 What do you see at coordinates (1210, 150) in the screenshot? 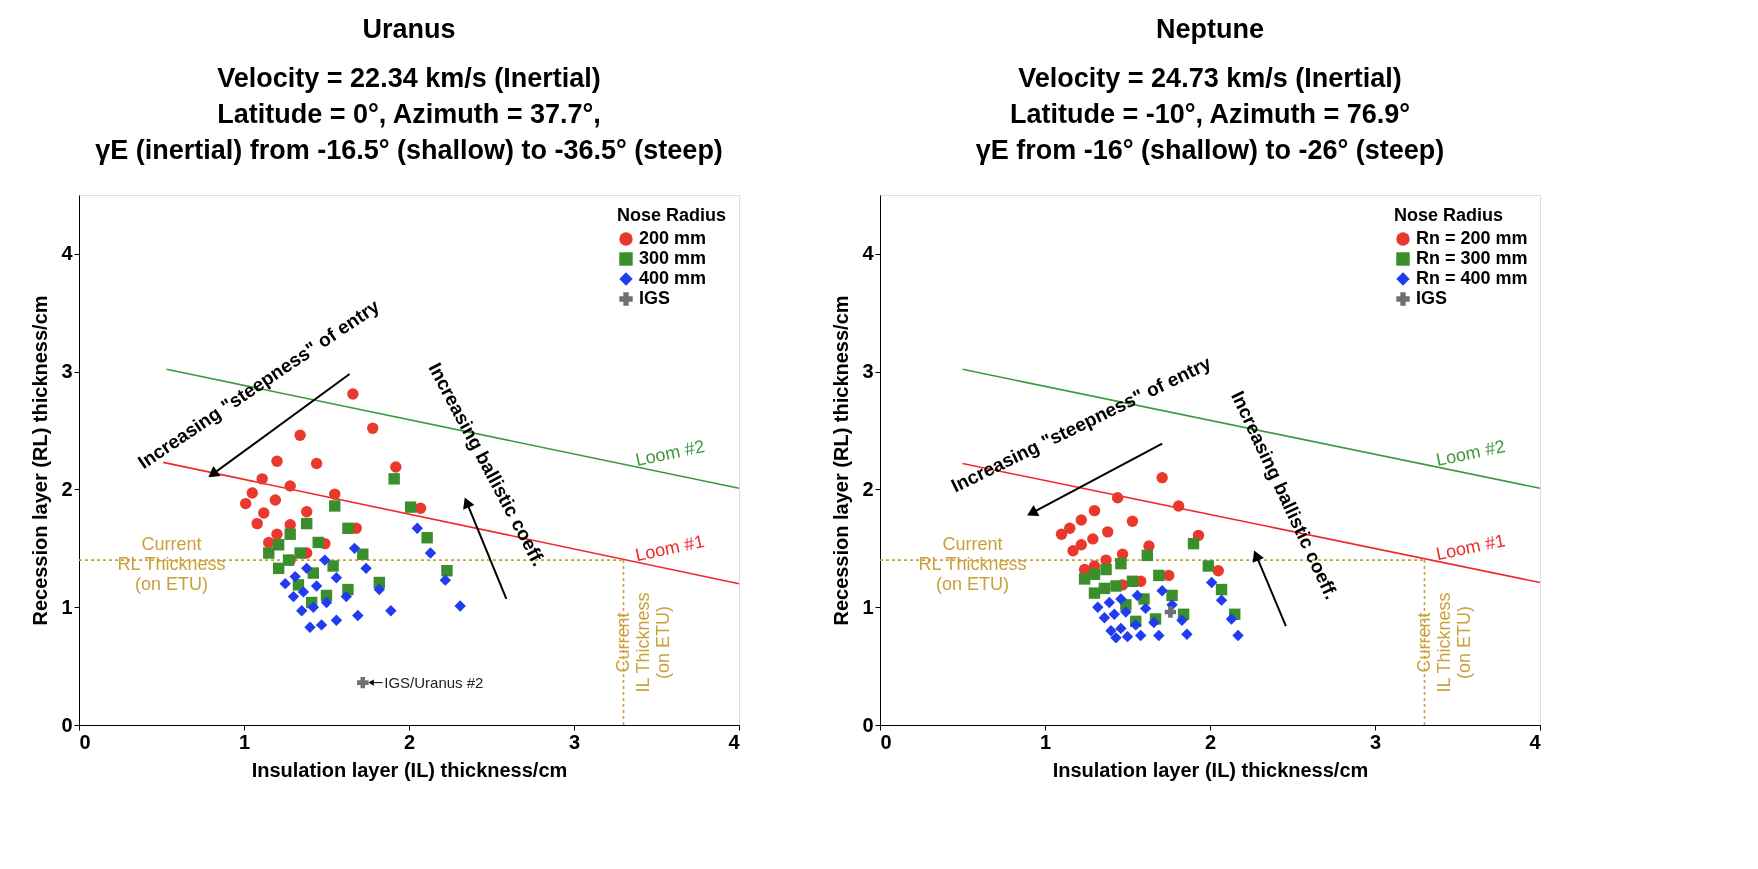
I see `text: γE from -16° (shallow) to -26° (steep)` at bounding box center [1210, 150].